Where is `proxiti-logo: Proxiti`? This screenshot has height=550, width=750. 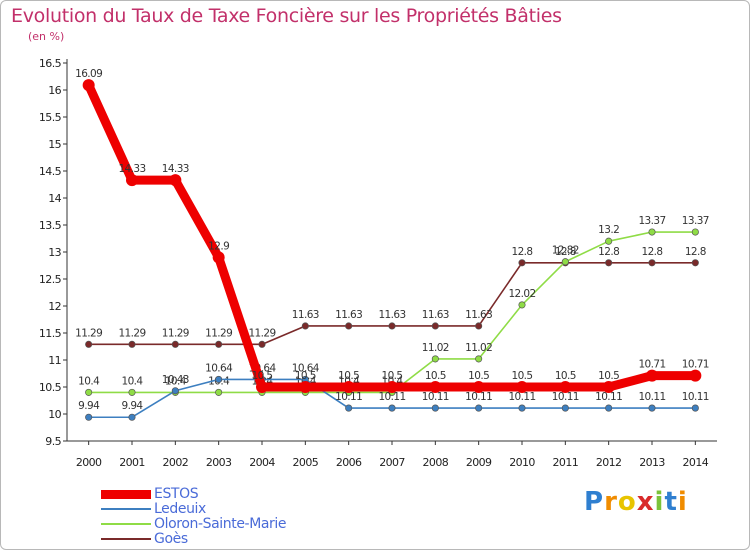
proxiti-logo: Proxiti is located at coordinates (636, 502).